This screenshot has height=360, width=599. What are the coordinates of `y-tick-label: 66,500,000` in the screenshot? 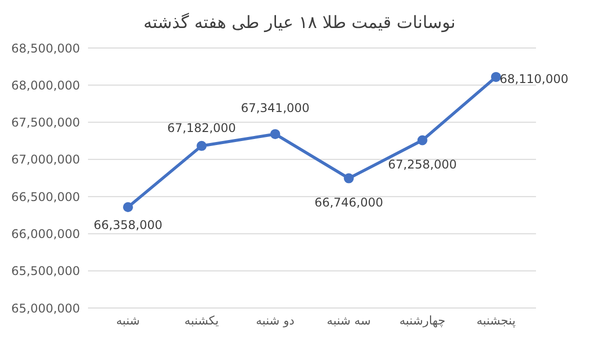 It's located at (45, 197).